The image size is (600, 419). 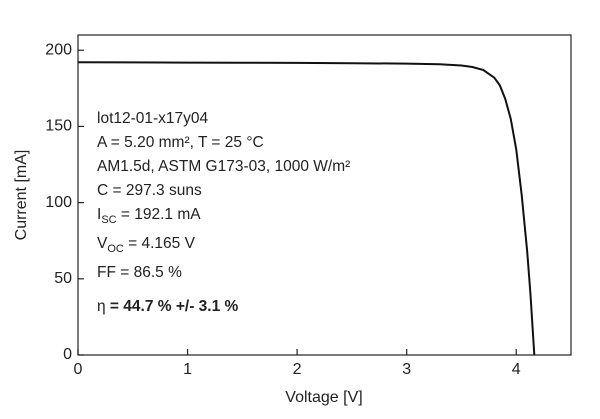 I want to click on y-tick-label: 0, so click(x=67, y=354).